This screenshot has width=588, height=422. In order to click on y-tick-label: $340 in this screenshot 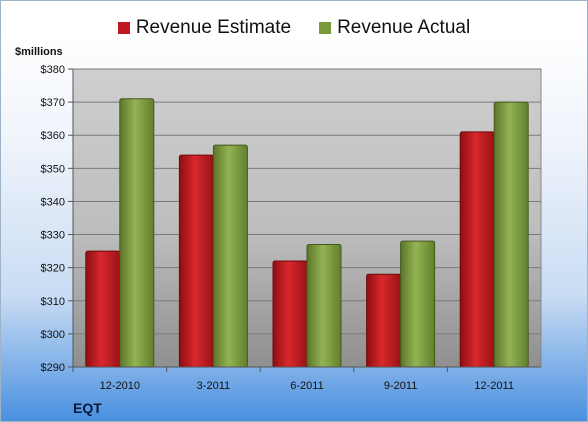, I will do `click(53, 202)`.